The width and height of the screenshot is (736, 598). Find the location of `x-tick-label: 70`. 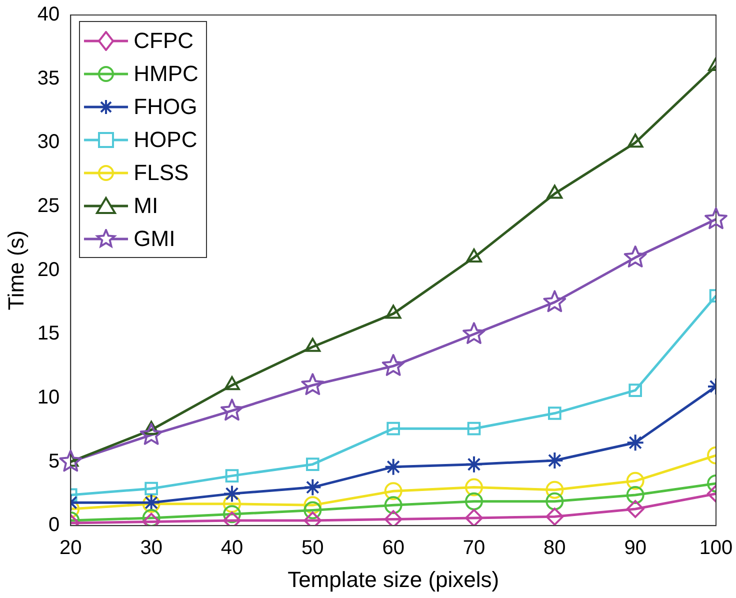

x-tick-label: 70 is located at coordinates (474, 548).